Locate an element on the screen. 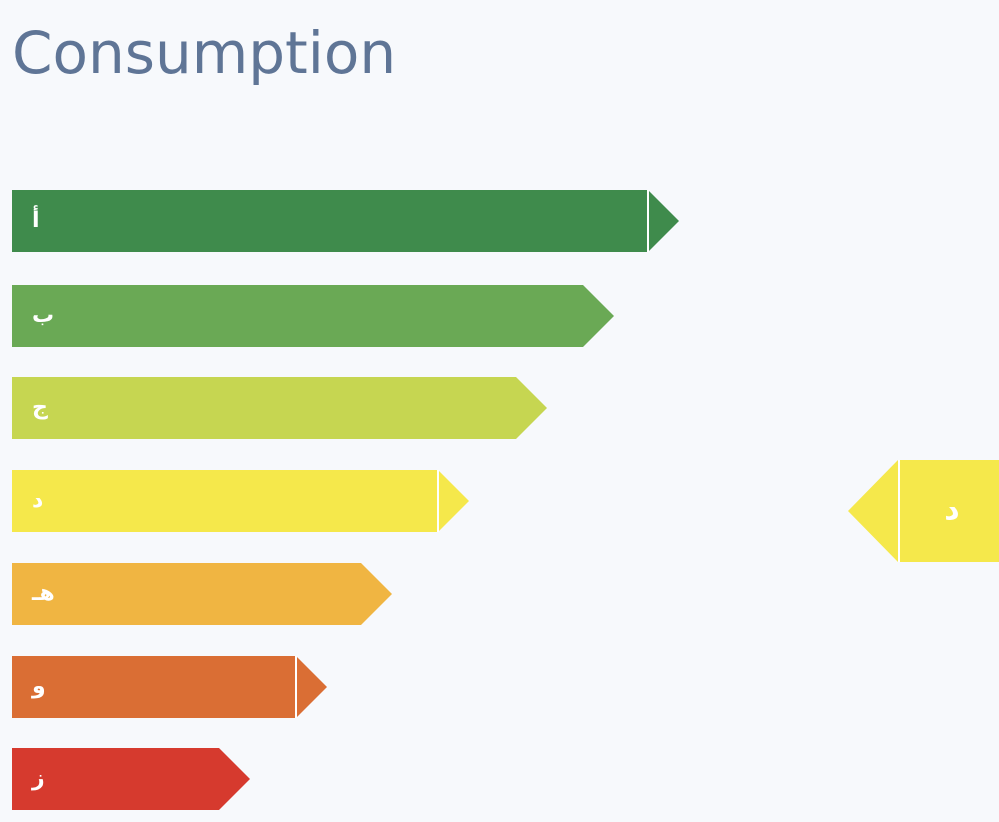 This screenshot has height=822, width=999. bar-label: هـ is located at coordinates (43, 593).